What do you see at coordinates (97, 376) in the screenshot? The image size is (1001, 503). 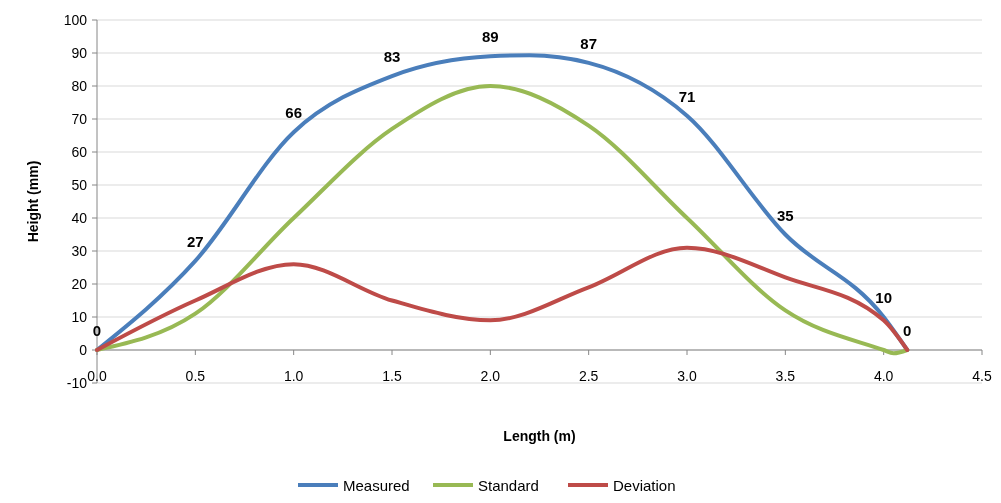 I see `x-tick-label: 0.0` at bounding box center [97, 376].